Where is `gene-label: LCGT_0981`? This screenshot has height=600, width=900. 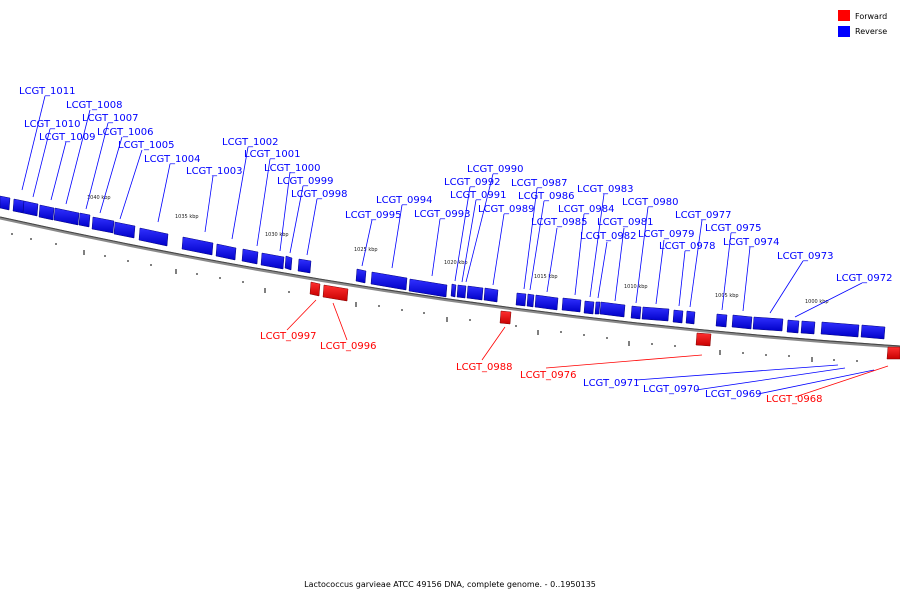
gene-label: LCGT_0981 is located at coordinates (625, 222).